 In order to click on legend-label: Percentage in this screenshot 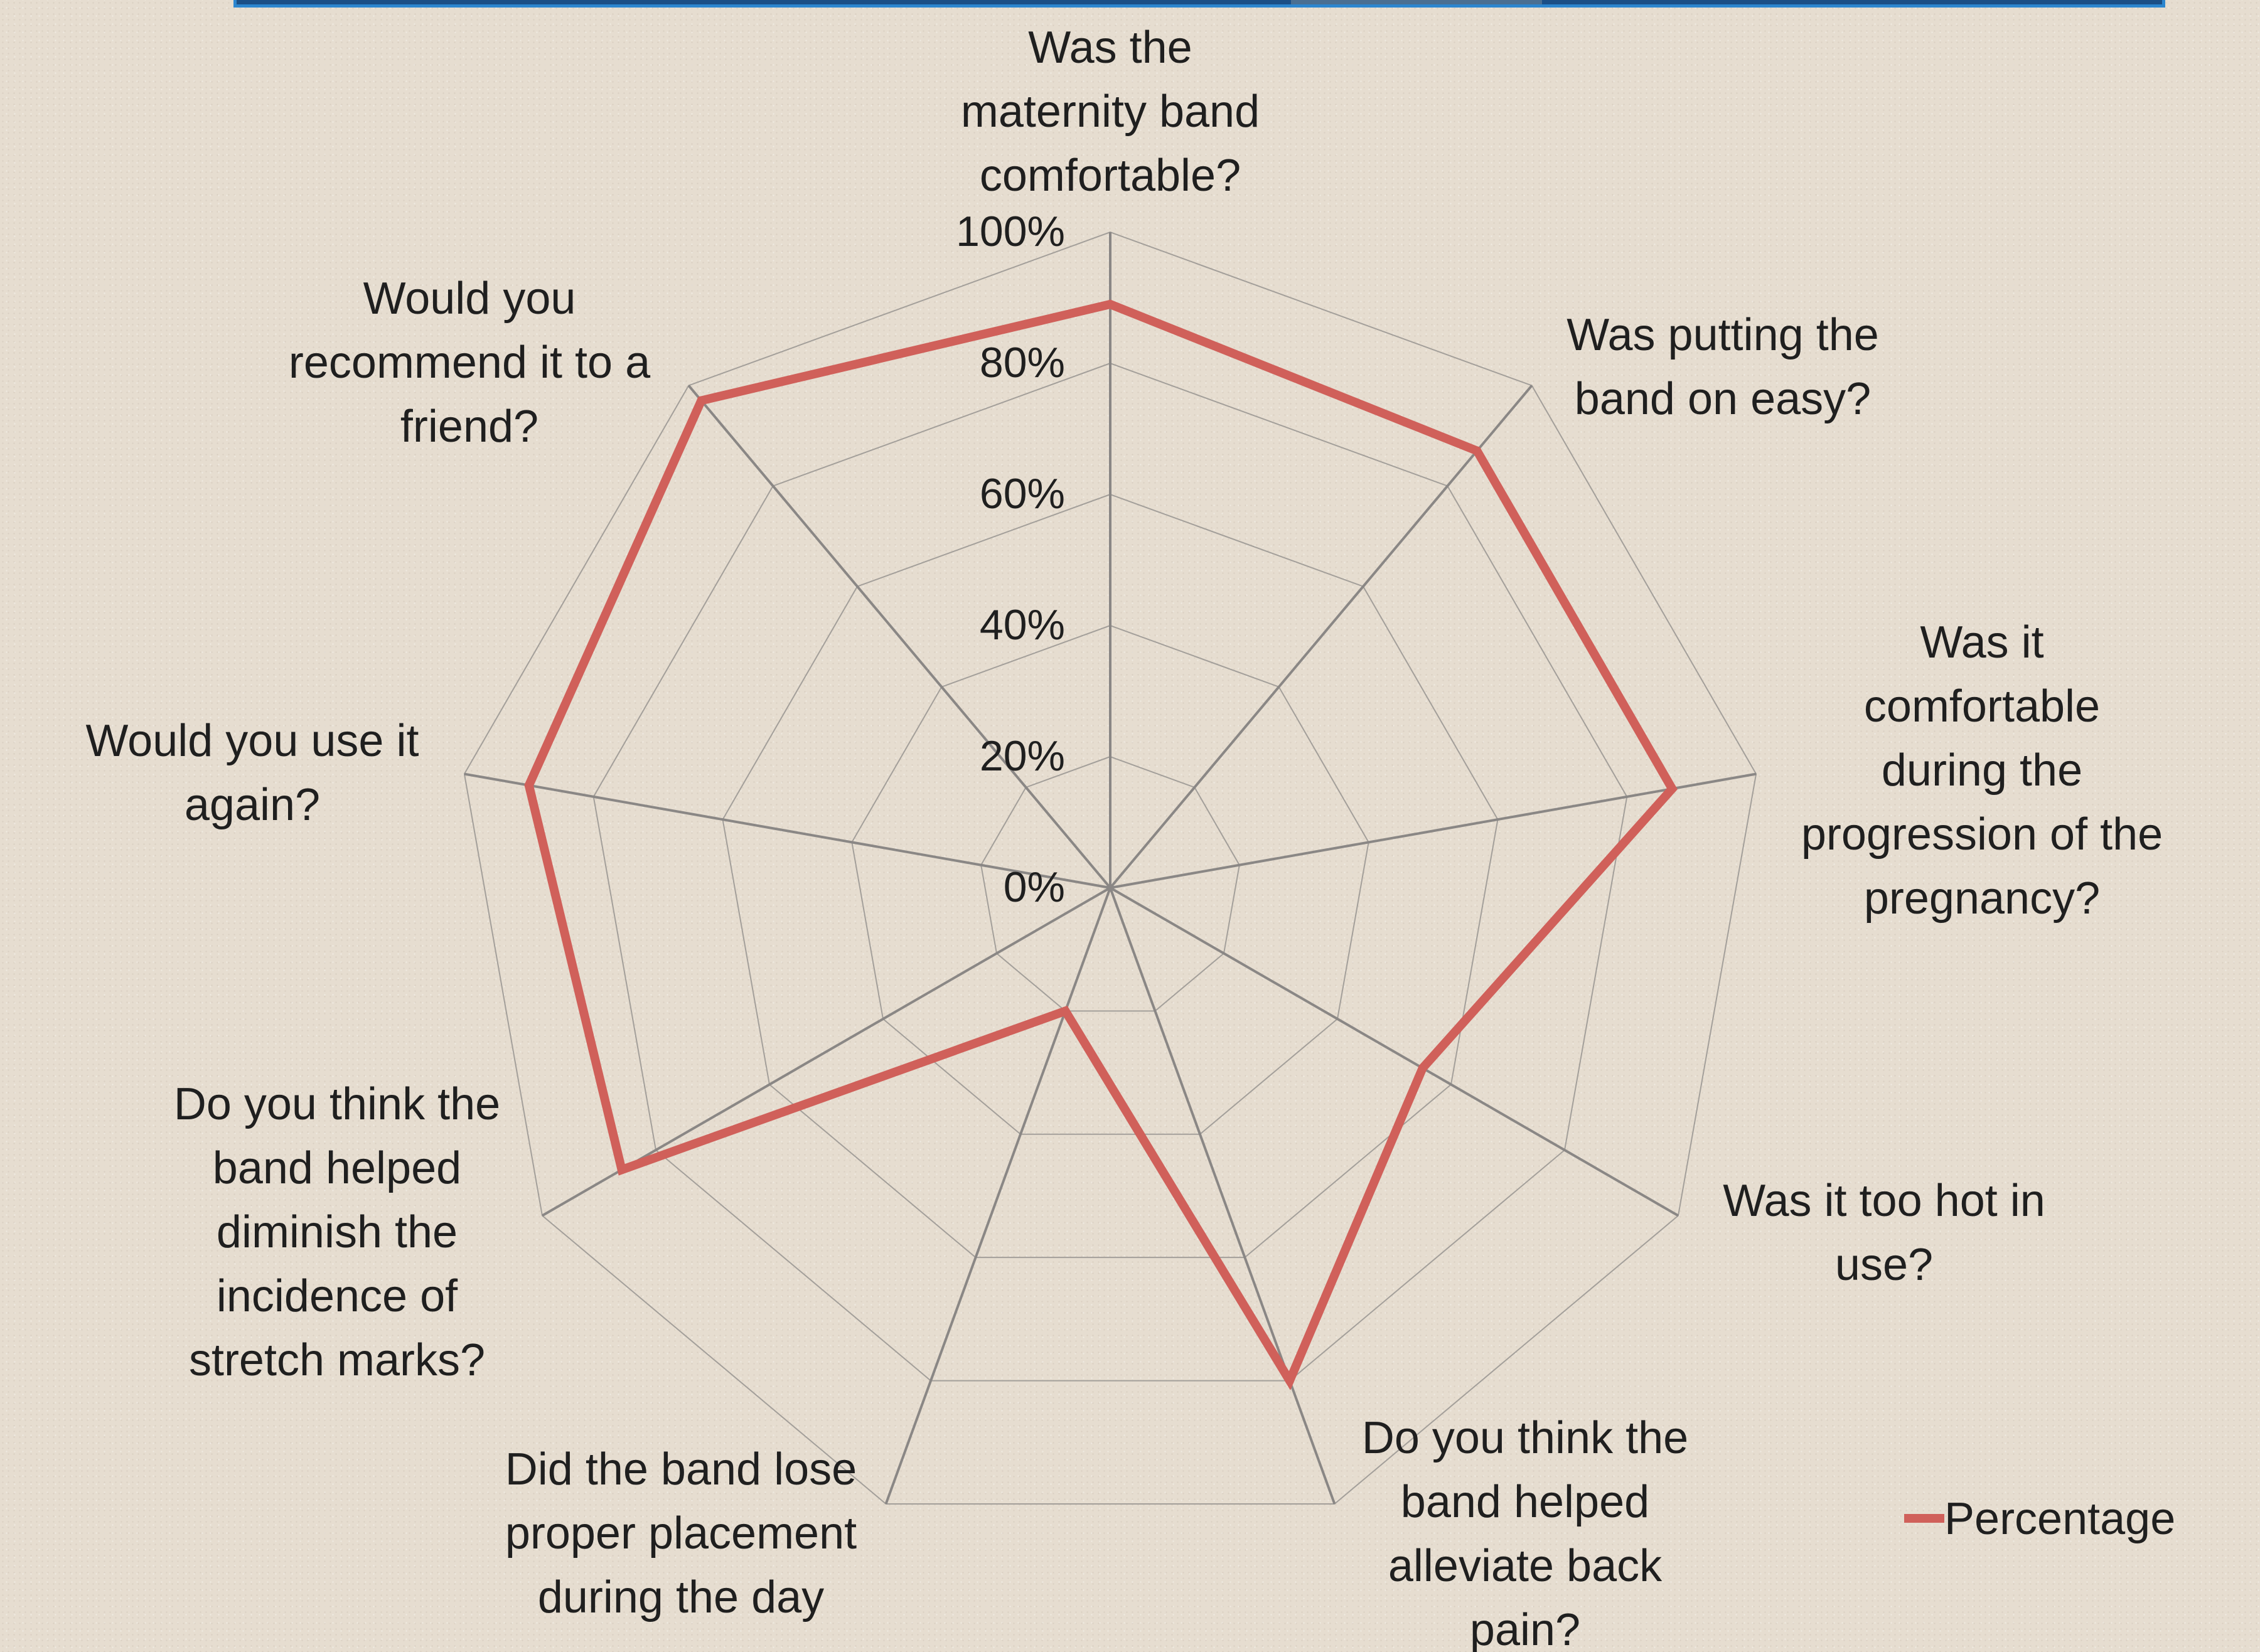, I will do `click(2059, 1519)`.